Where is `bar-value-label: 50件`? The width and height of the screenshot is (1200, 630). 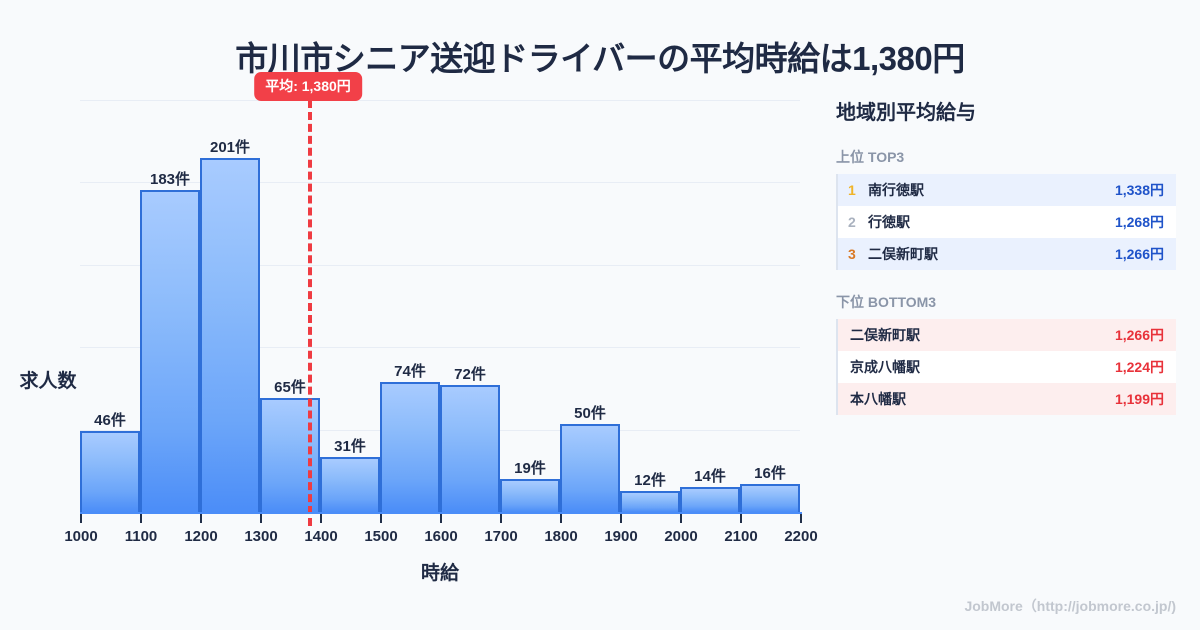 bar-value-label: 50件 is located at coordinates (590, 413).